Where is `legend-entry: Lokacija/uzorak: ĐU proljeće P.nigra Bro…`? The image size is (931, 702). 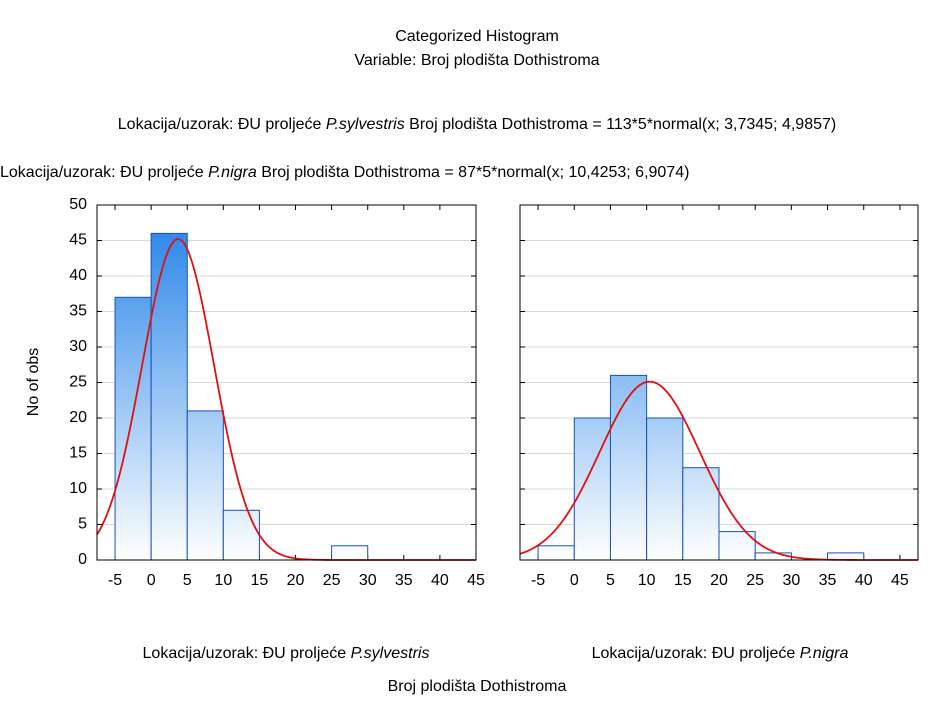 legend-entry: Lokacija/uzorak: ĐU proljeće P.nigra Bro… is located at coordinates (344, 173).